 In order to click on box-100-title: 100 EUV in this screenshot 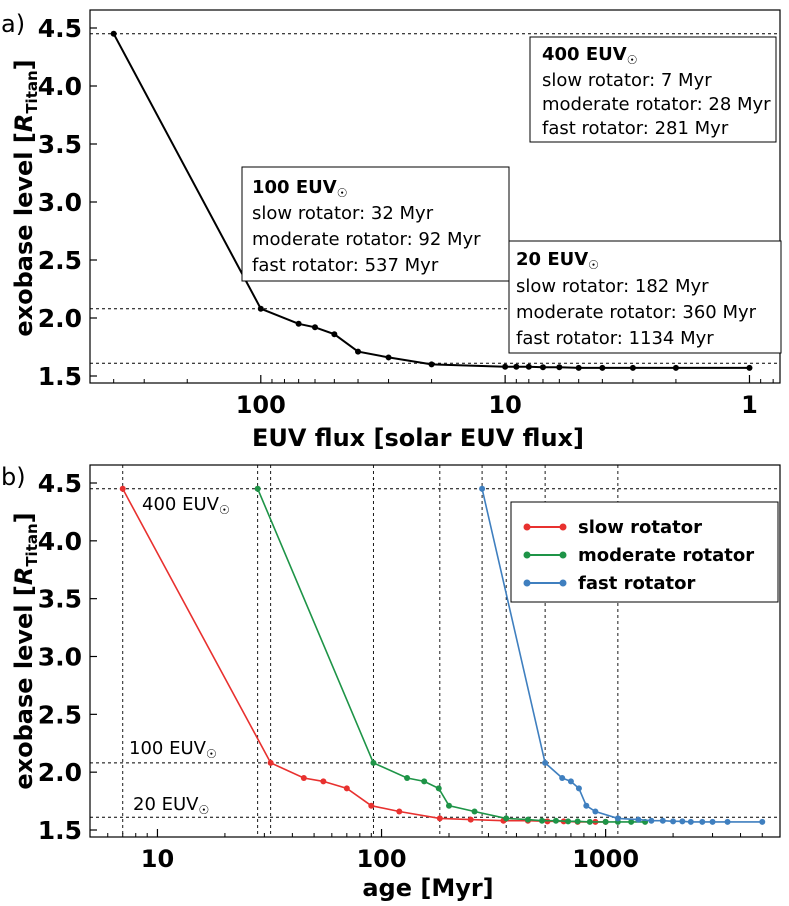, I will do `click(294, 187)`.